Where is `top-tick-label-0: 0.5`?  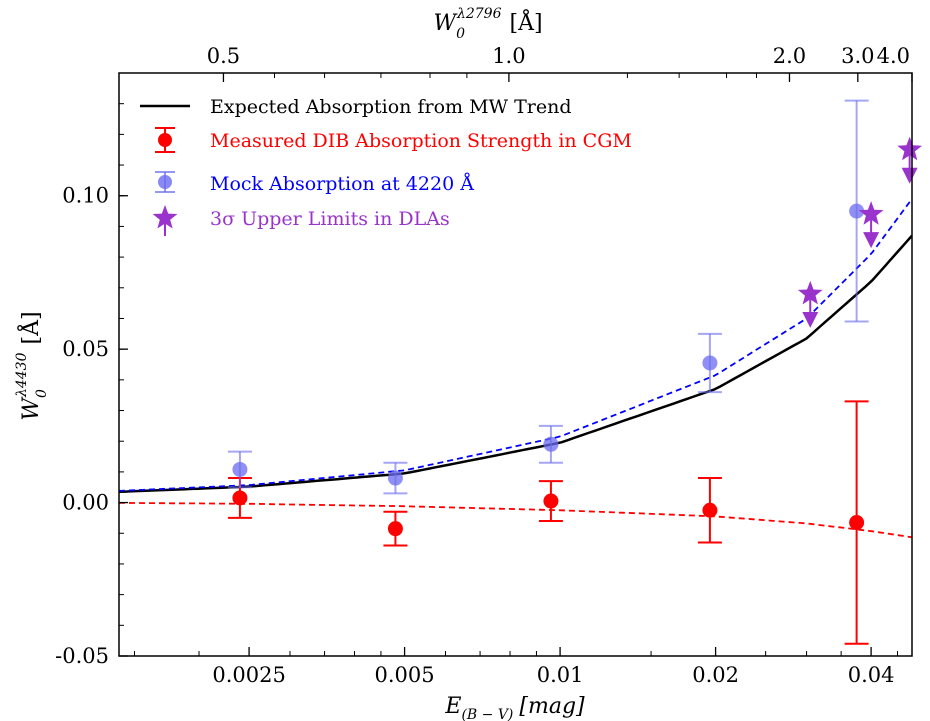
top-tick-label-0: 0.5 is located at coordinates (223, 56).